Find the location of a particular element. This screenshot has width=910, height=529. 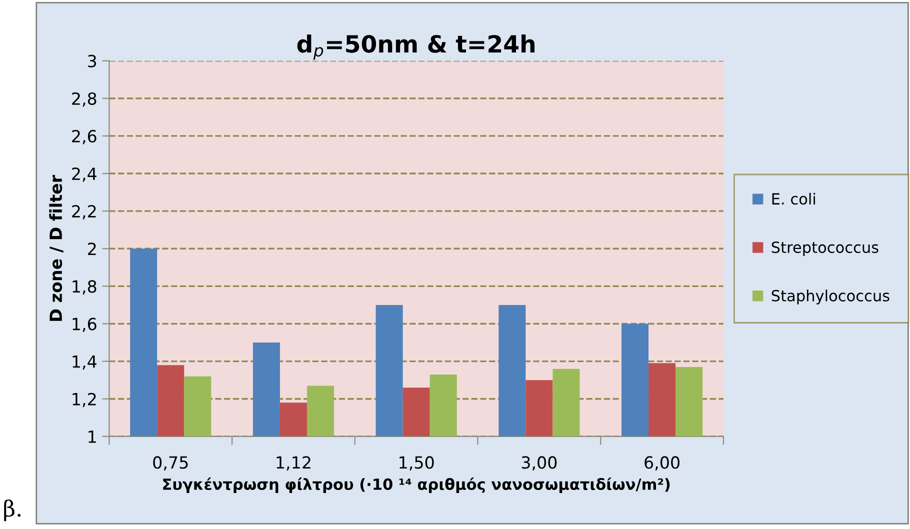

y-tick-label: 2,2 is located at coordinates (84, 212).